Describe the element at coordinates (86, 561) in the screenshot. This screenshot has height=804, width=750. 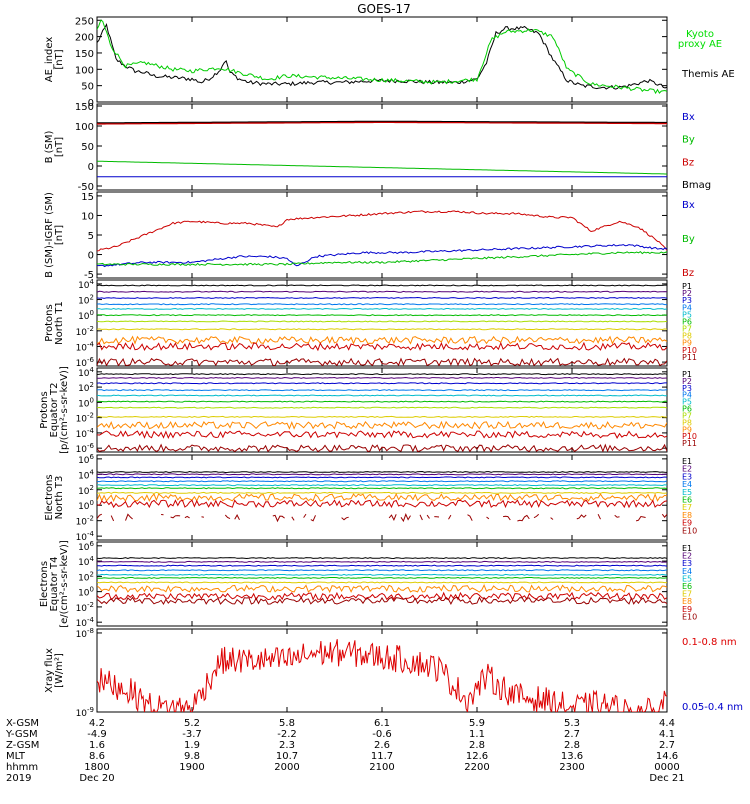
I see `y-tick-label: 104` at that location.